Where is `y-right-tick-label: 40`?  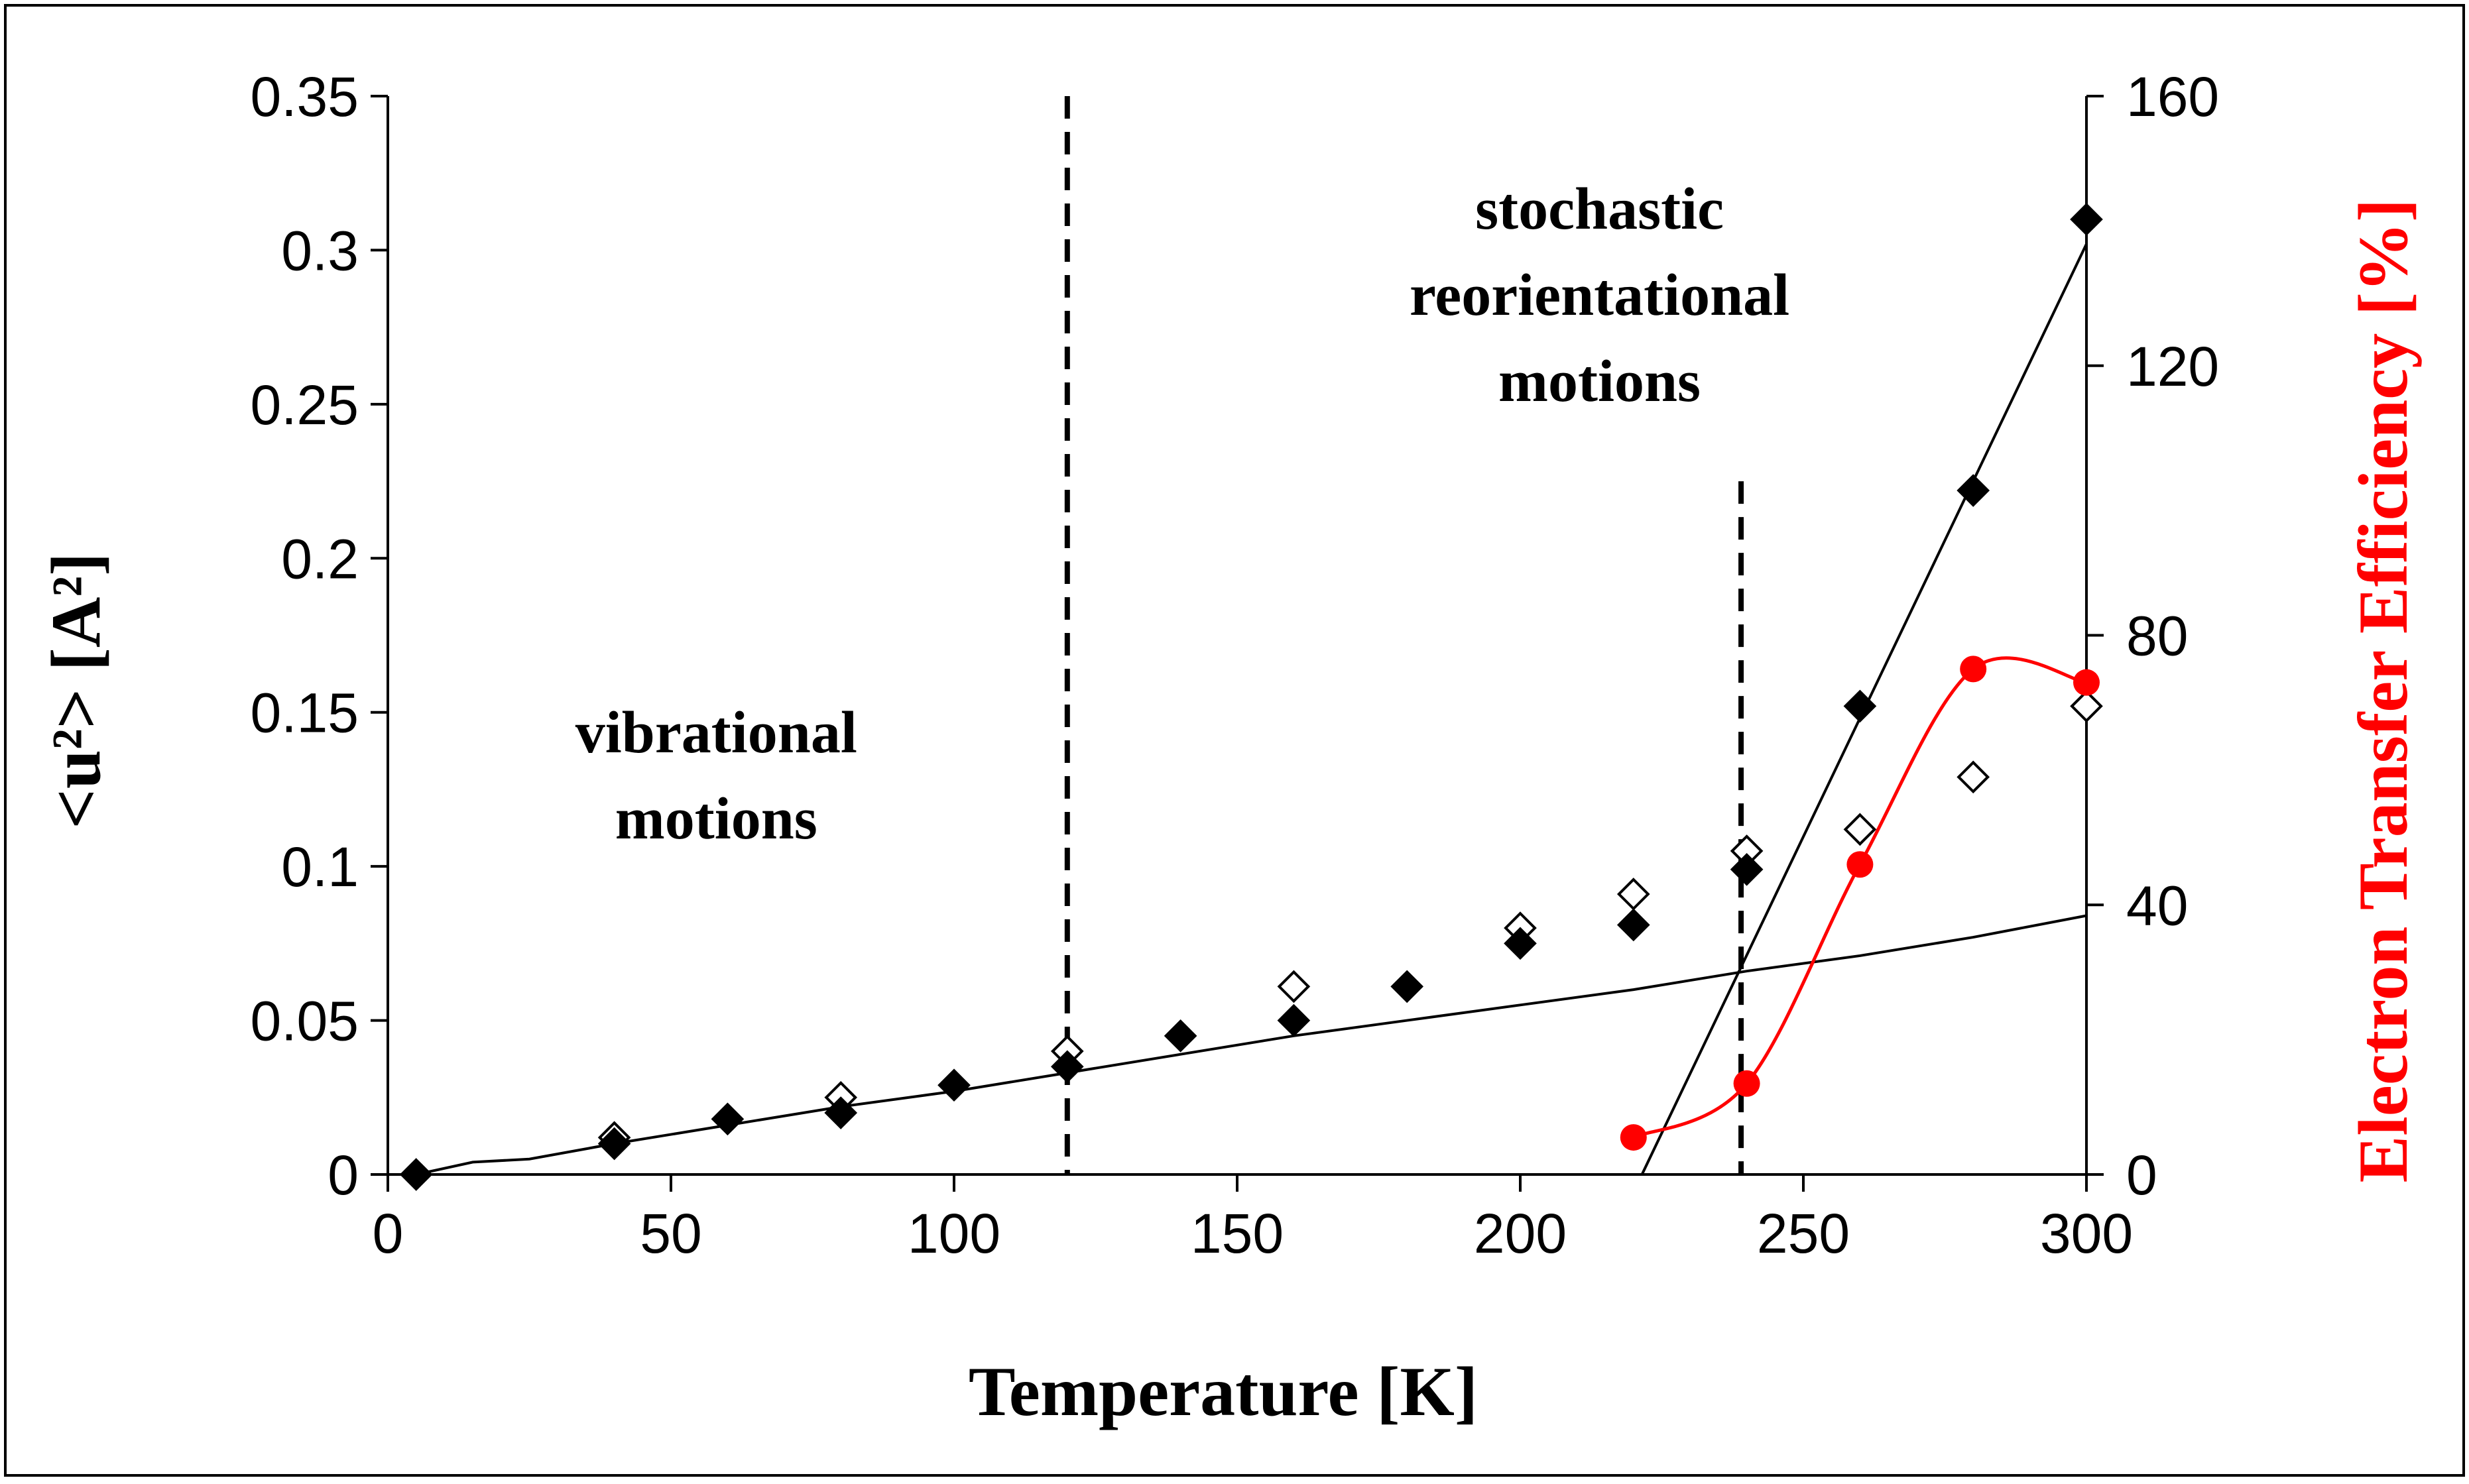 y-right-tick-label: 40 is located at coordinates (2157, 905).